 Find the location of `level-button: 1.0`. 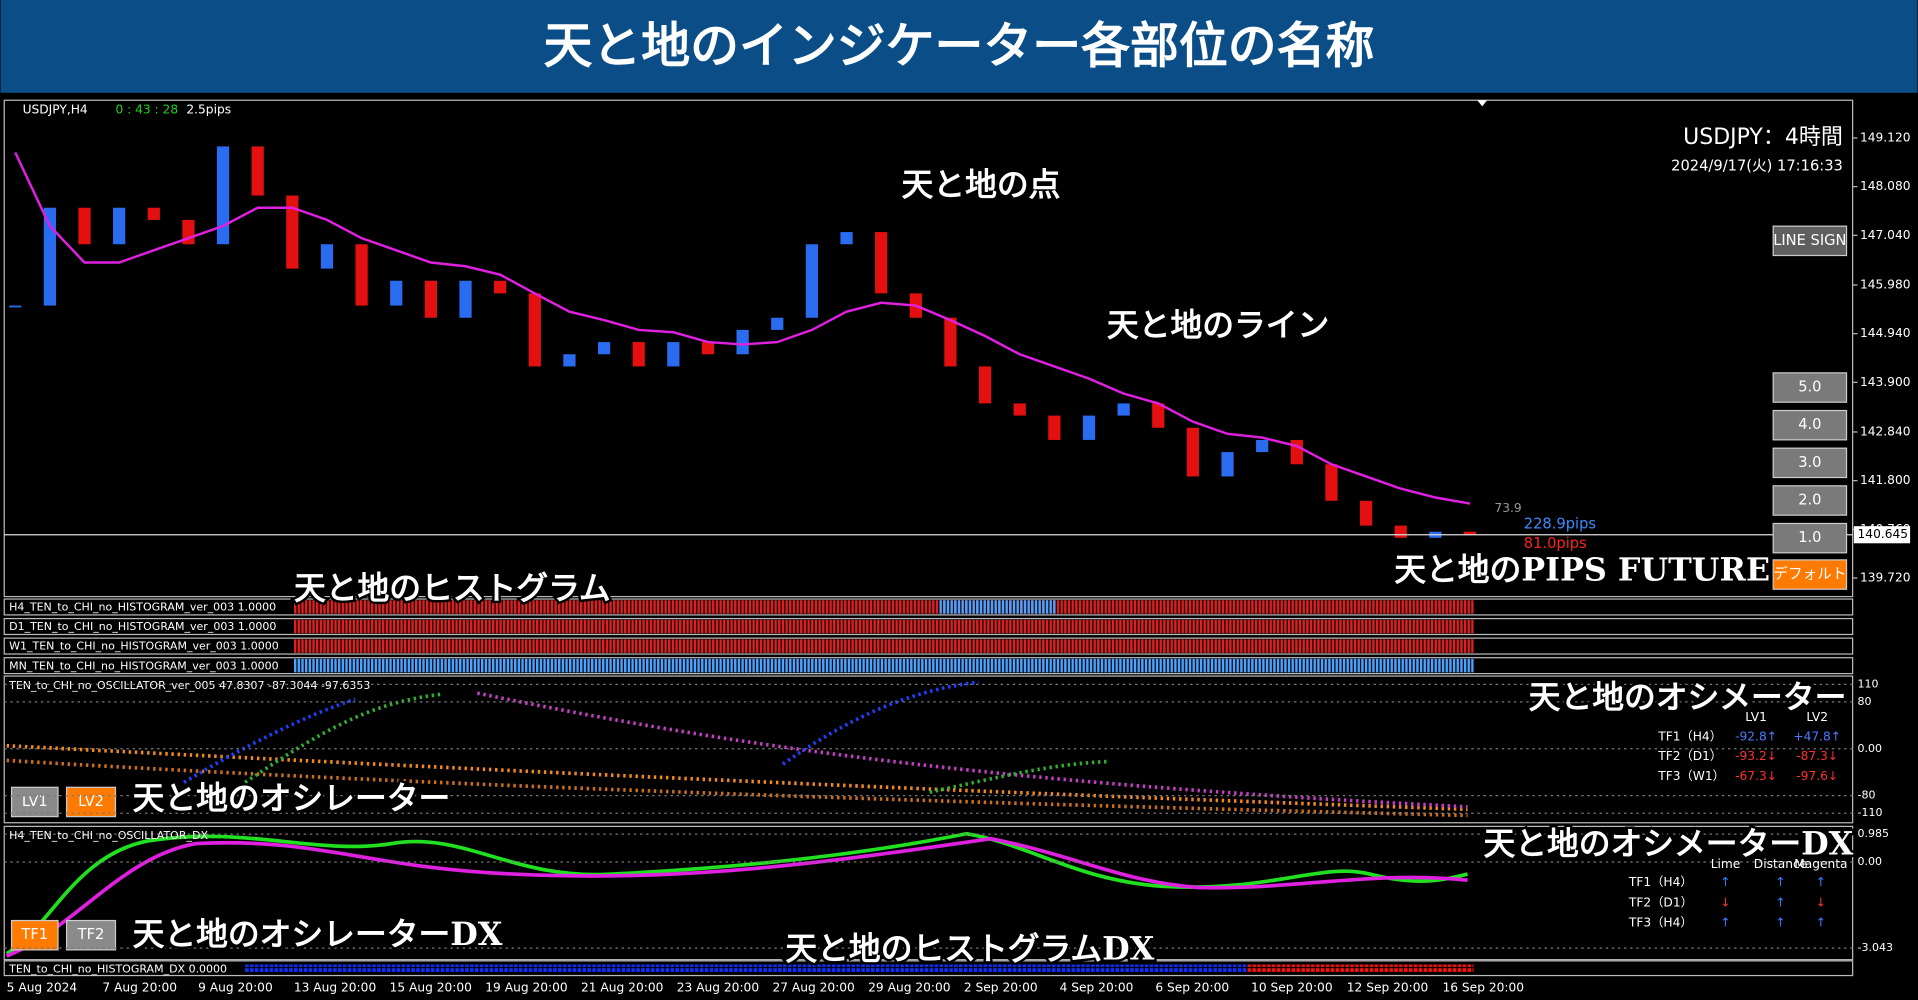

level-button: 1.0 is located at coordinates (1810, 538).